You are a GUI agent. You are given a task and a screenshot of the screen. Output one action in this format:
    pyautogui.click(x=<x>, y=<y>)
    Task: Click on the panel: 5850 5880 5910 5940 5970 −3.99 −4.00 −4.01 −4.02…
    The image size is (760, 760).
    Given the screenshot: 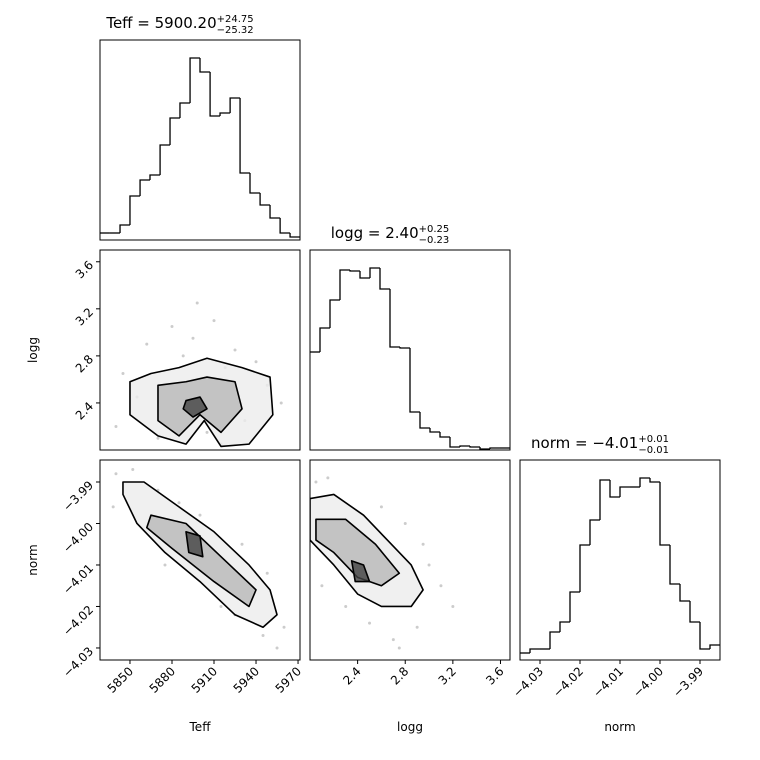 What is the action you would take?
    pyautogui.click(x=165, y=596)
    